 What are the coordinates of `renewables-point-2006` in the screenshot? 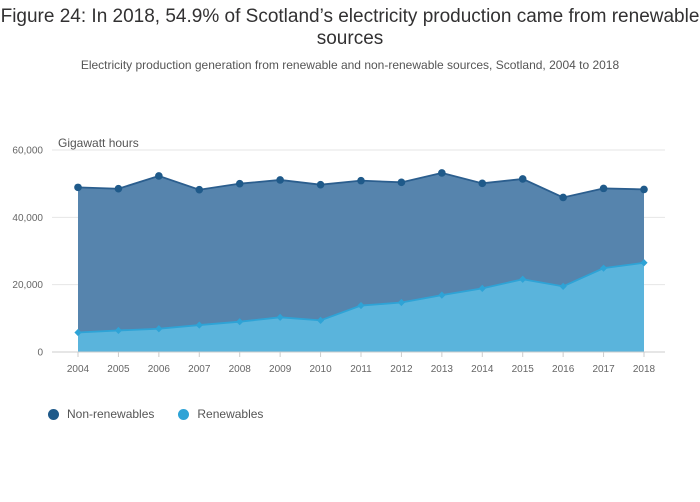 It's located at (159, 329).